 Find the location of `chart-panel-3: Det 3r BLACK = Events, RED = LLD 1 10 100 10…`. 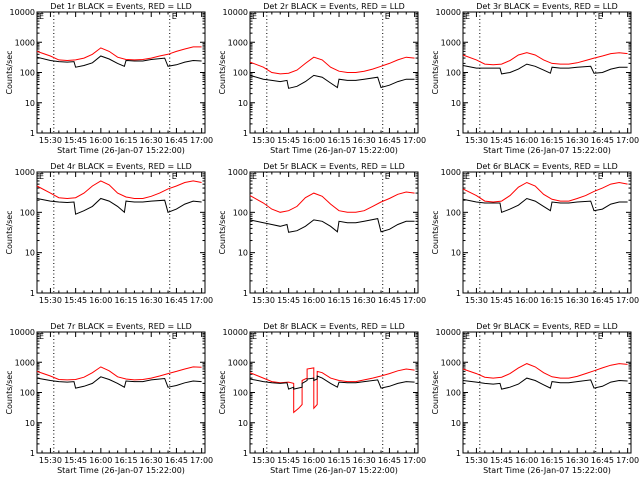

chart-panel-3: Det 3r BLACK = Events, RED = LLD 1 10 100 10… is located at coordinates (535, 78).